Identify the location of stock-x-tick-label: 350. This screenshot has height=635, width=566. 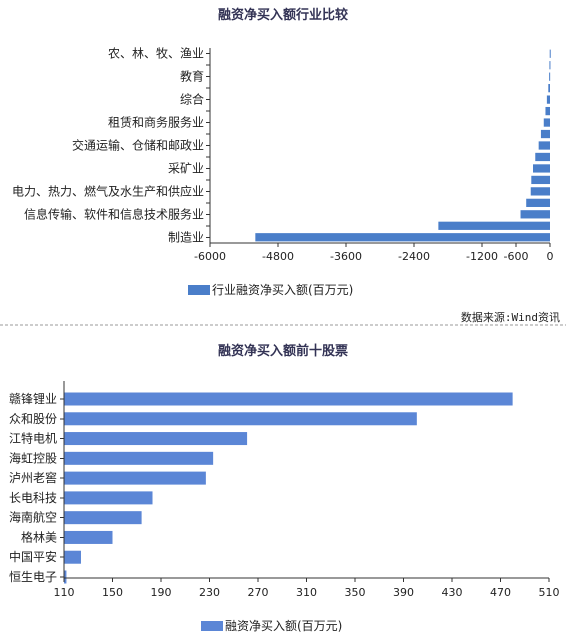
(355, 592).